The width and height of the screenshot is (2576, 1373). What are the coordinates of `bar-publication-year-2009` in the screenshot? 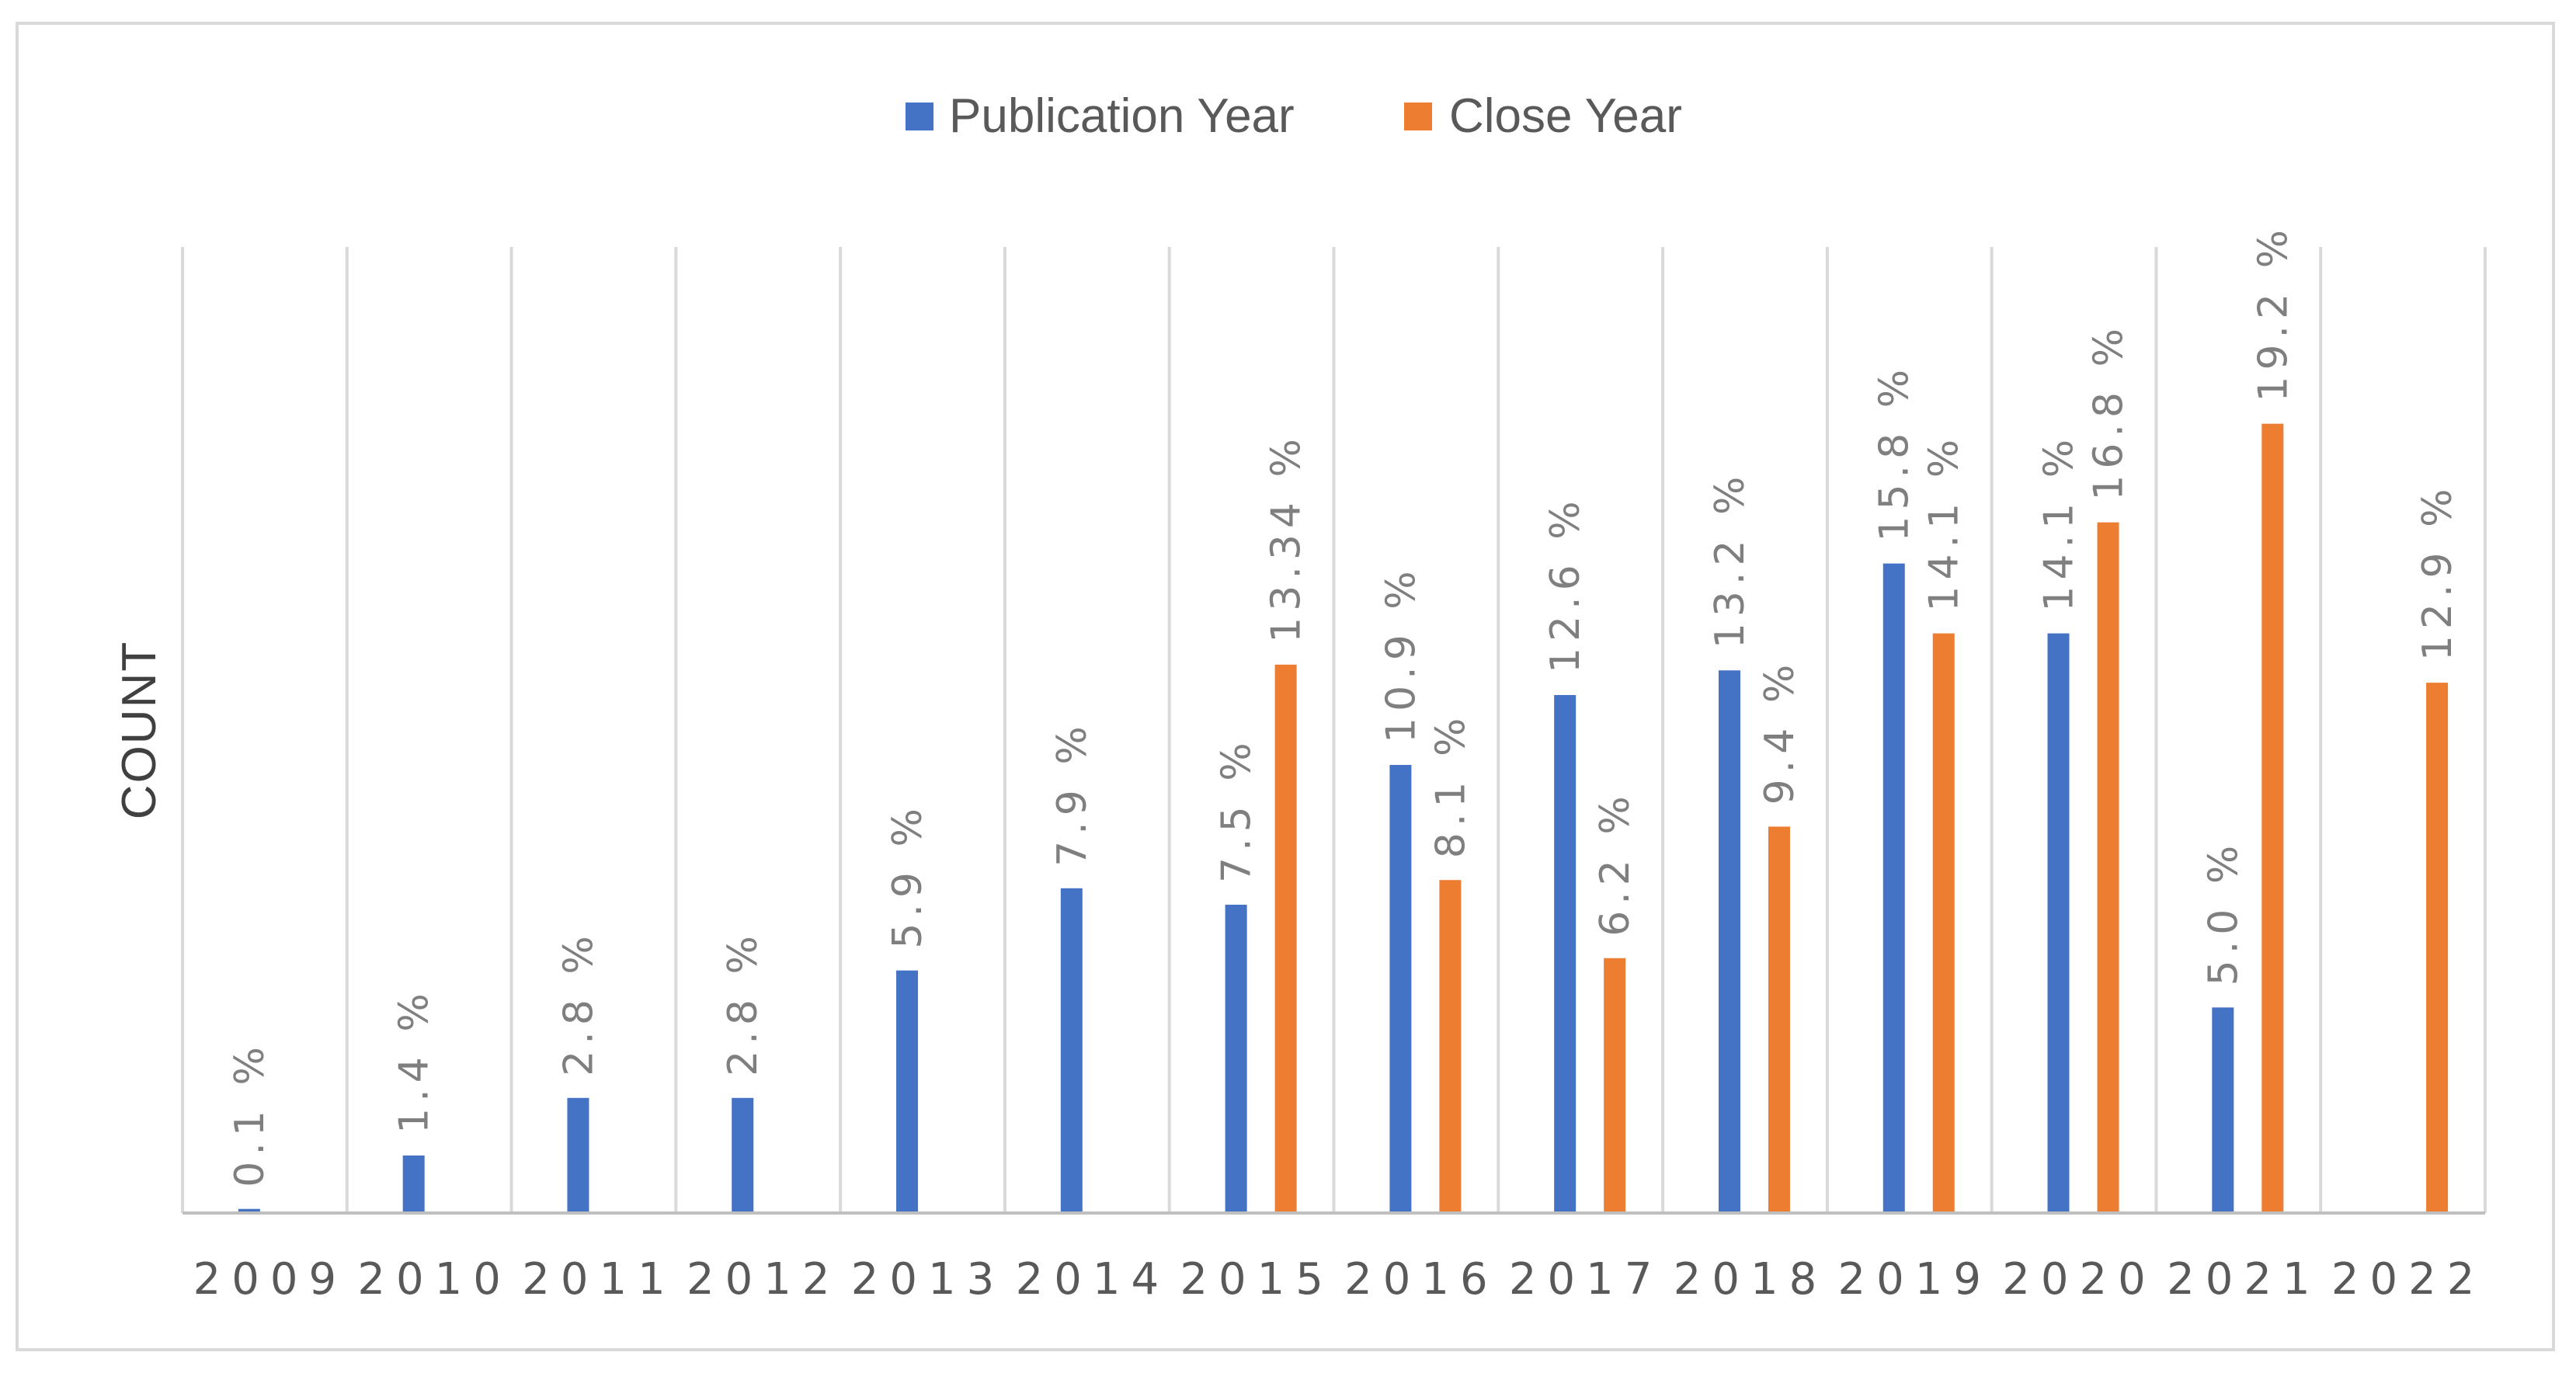 It's located at (249, 1211).